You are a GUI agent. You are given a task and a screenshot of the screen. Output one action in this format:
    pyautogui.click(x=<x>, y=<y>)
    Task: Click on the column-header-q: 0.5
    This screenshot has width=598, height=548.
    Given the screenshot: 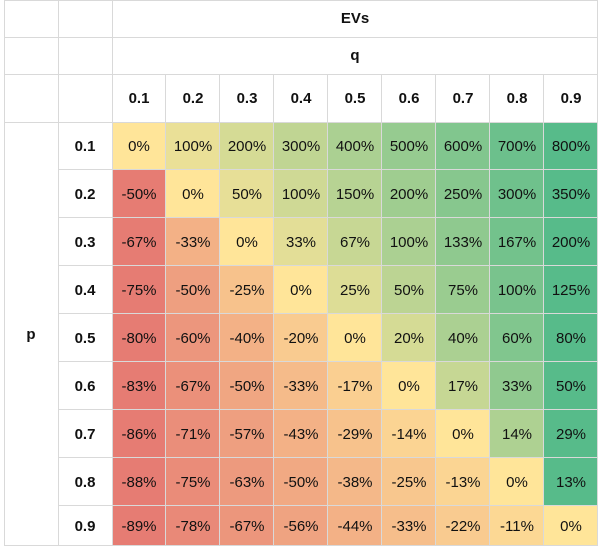 What is the action you would take?
    pyautogui.click(x=355, y=98)
    